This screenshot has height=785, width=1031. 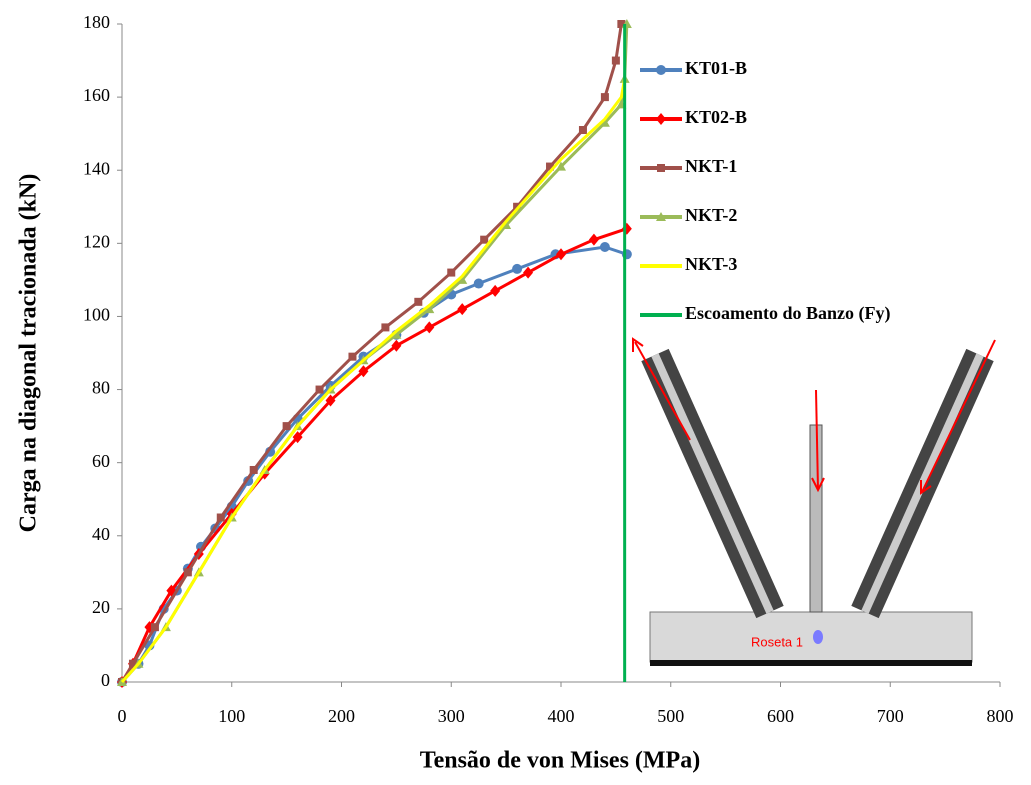 What do you see at coordinates (341, 716) in the screenshot?
I see `x-tick-label: 200` at bounding box center [341, 716].